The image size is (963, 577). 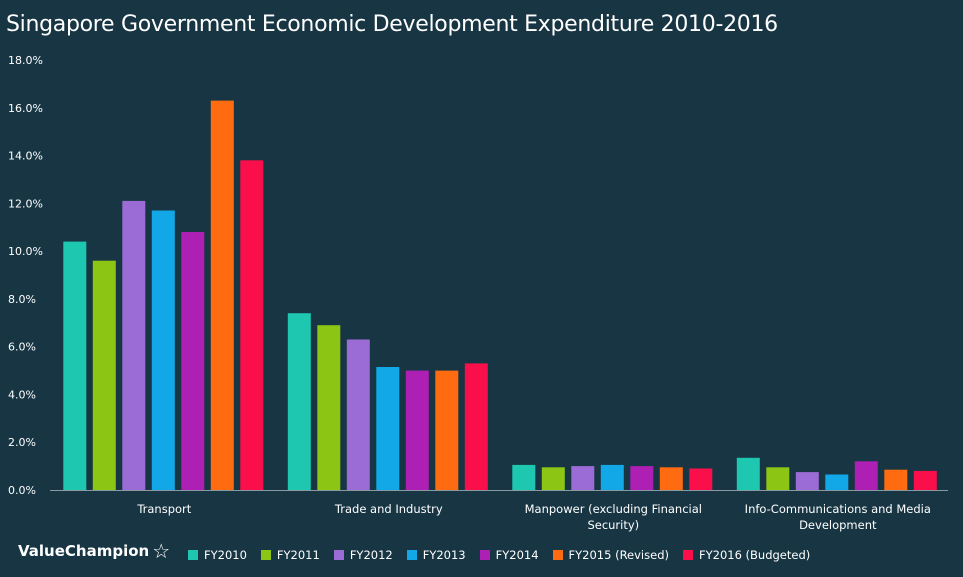 What do you see at coordinates (298, 555) in the screenshot?
I see `legend-label: FY2011` at bounding box center [298, 555].